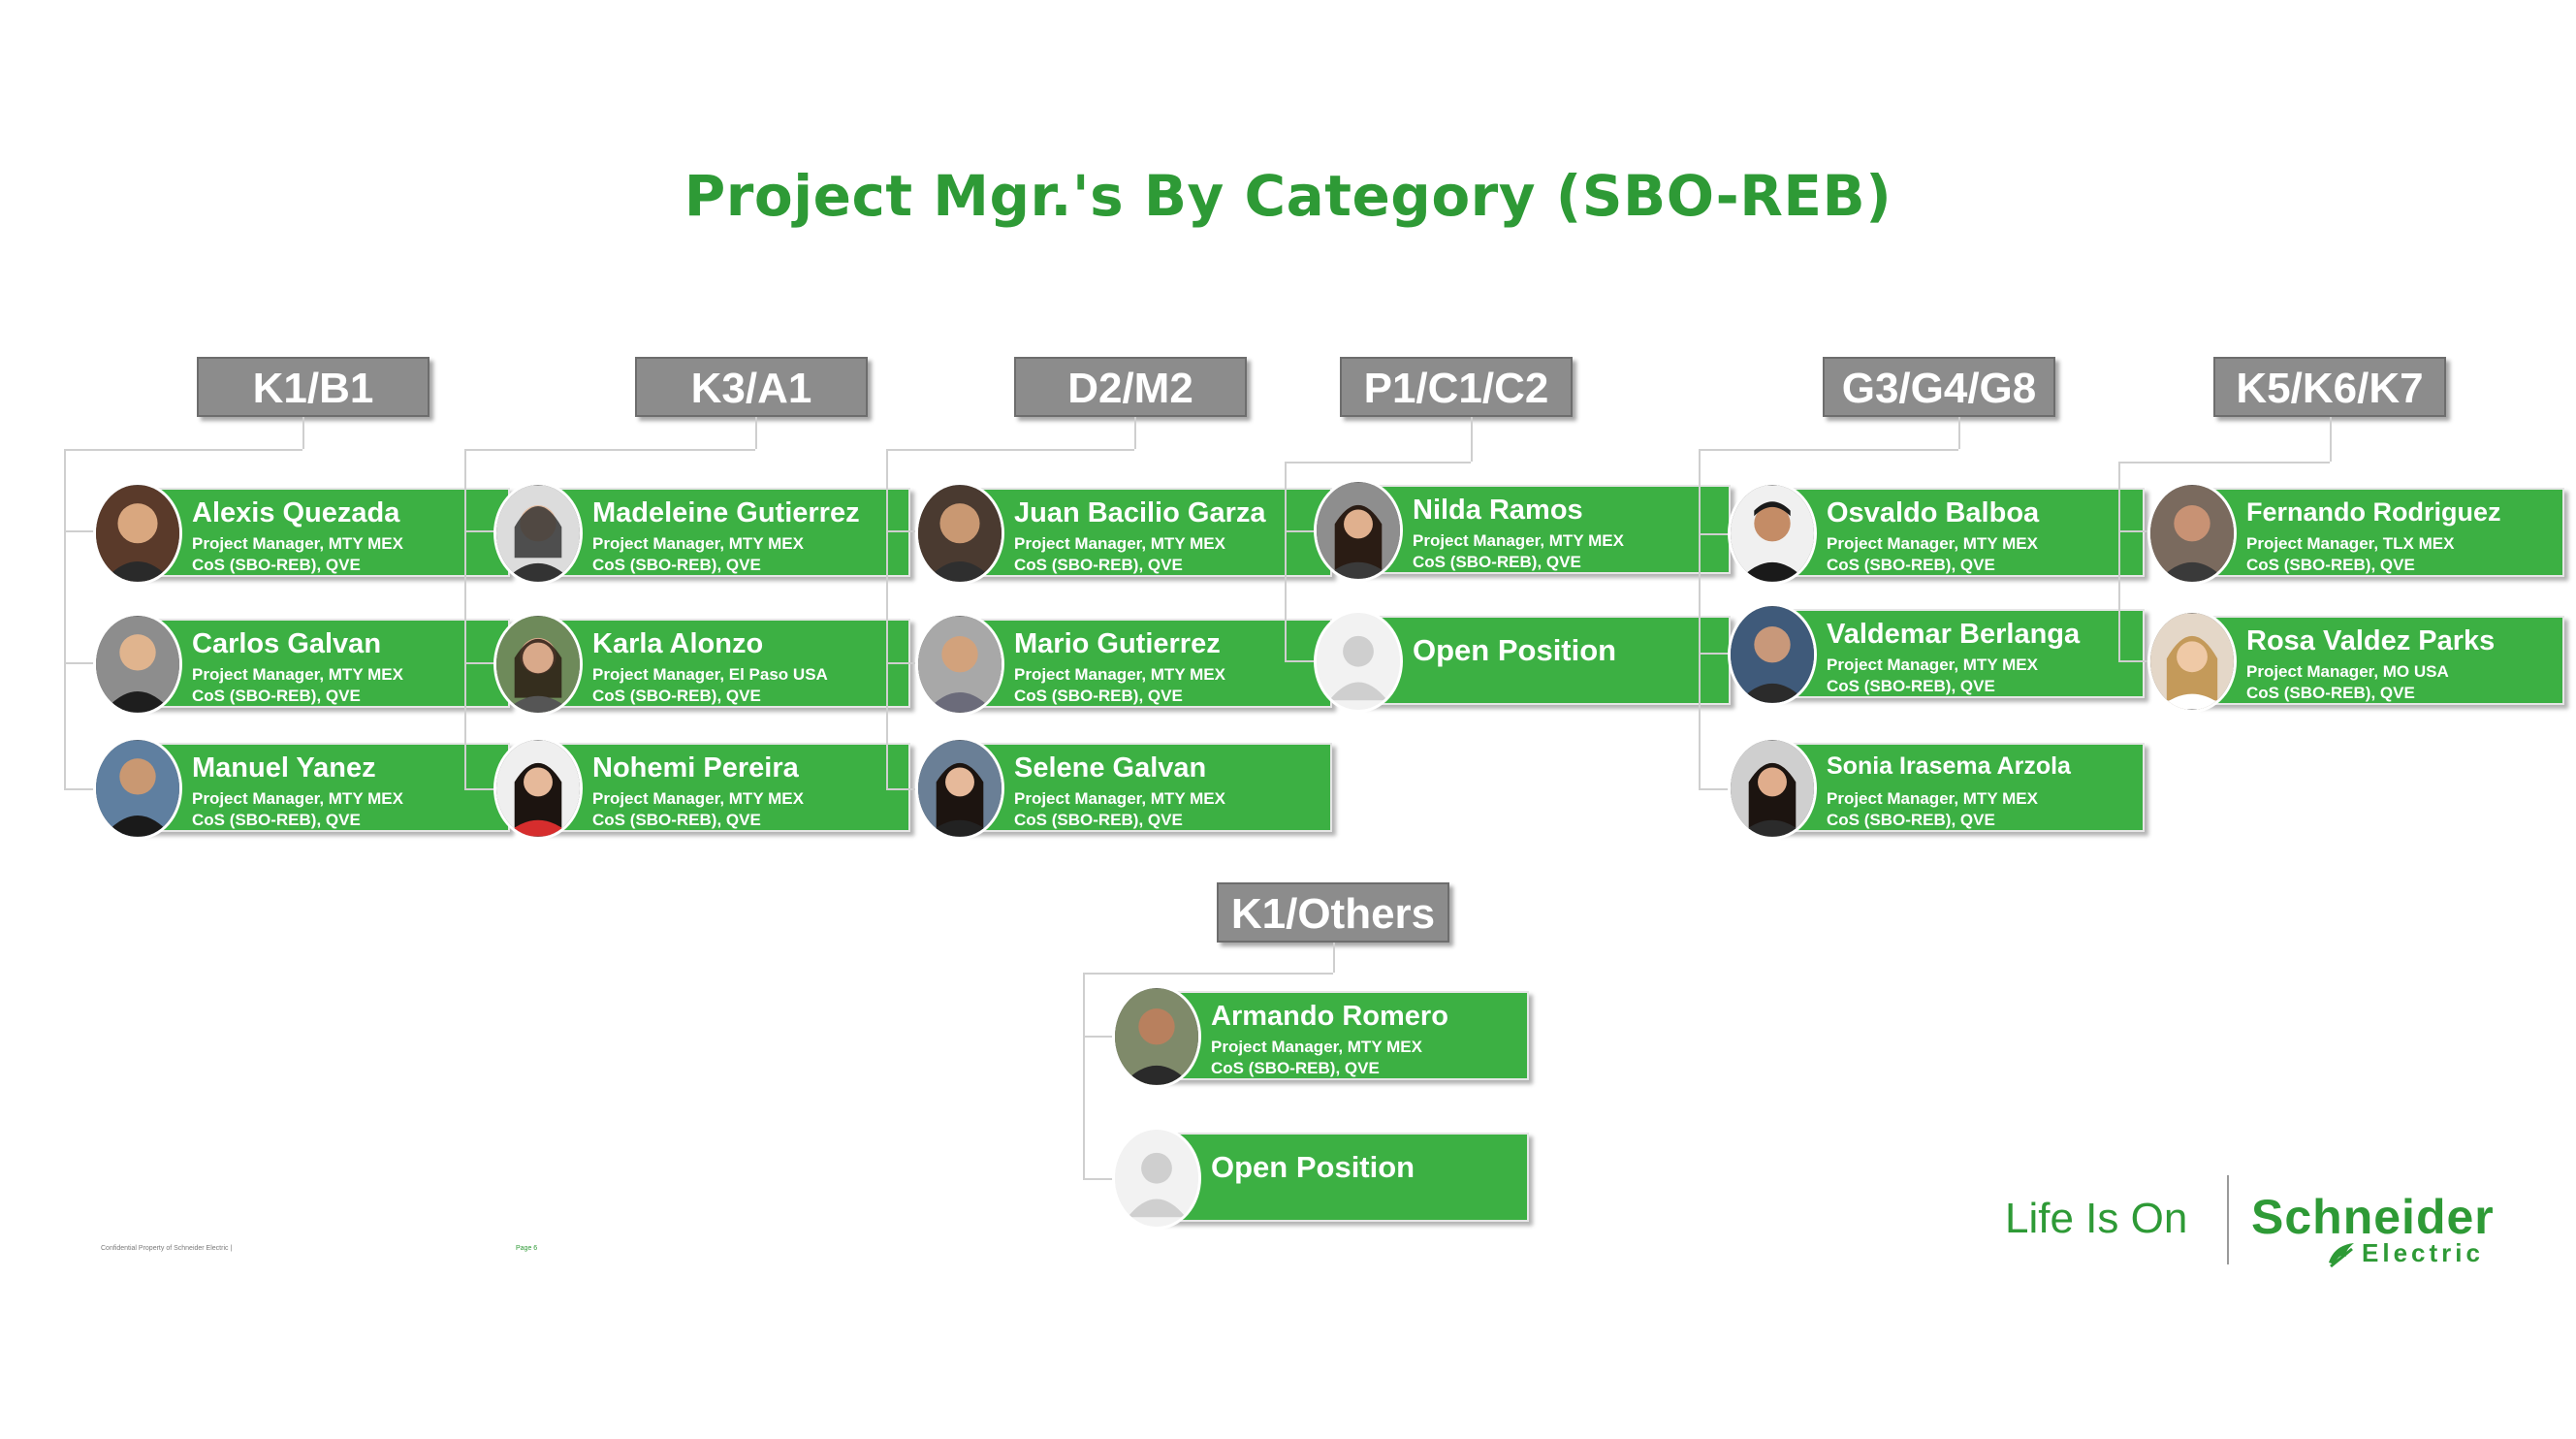 This screenshot has height=1439, width=2576. What do you see at coordinates (1456, 387) in the screenshot?
I see `category-header: P1/C1/C2` at bounding box center [1456, 387].